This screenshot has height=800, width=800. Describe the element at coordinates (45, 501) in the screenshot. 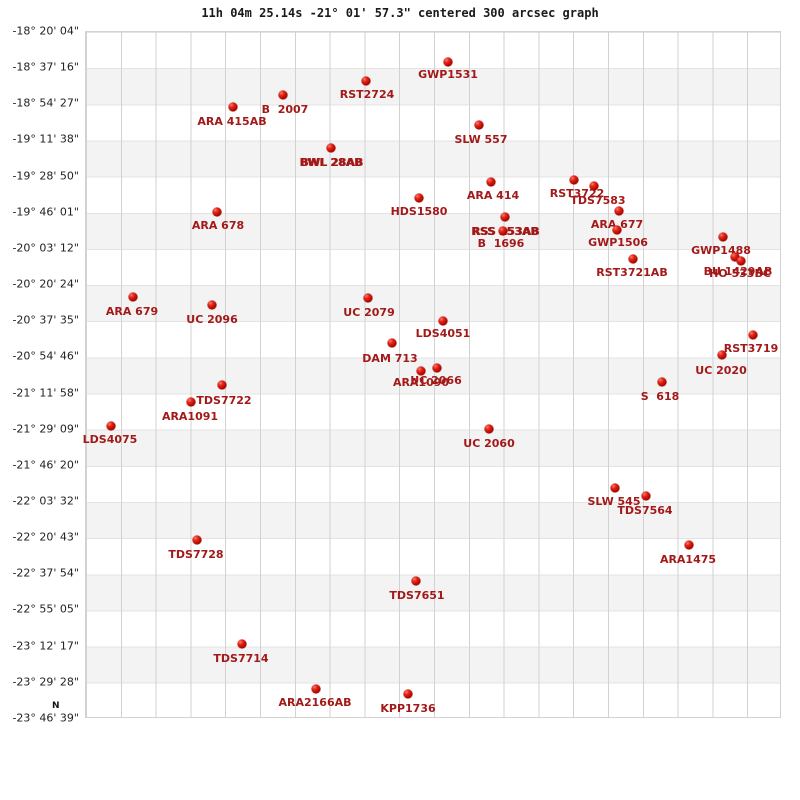

I see `y-tick-label: -22° 03' 32"` at that location.